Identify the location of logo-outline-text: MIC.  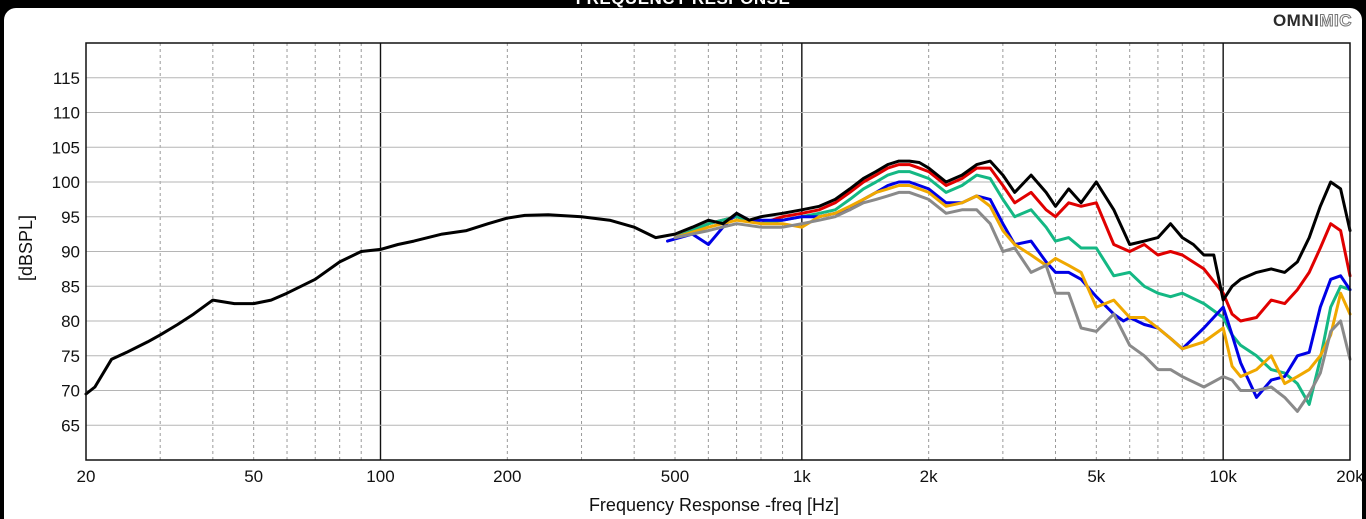
(1335, 21).